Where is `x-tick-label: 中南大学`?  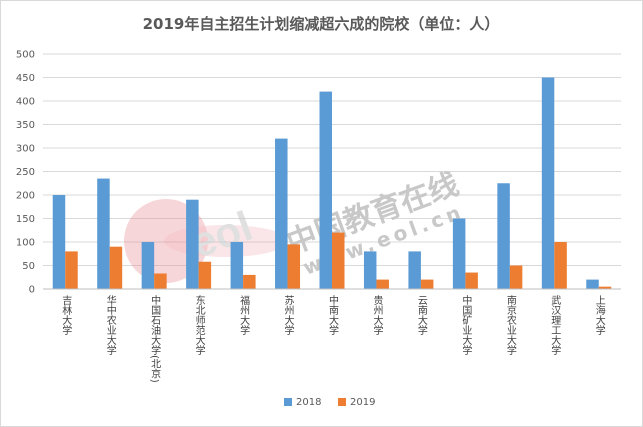
x-tick-label: 中南大学 is located at coordinates (333, 314).